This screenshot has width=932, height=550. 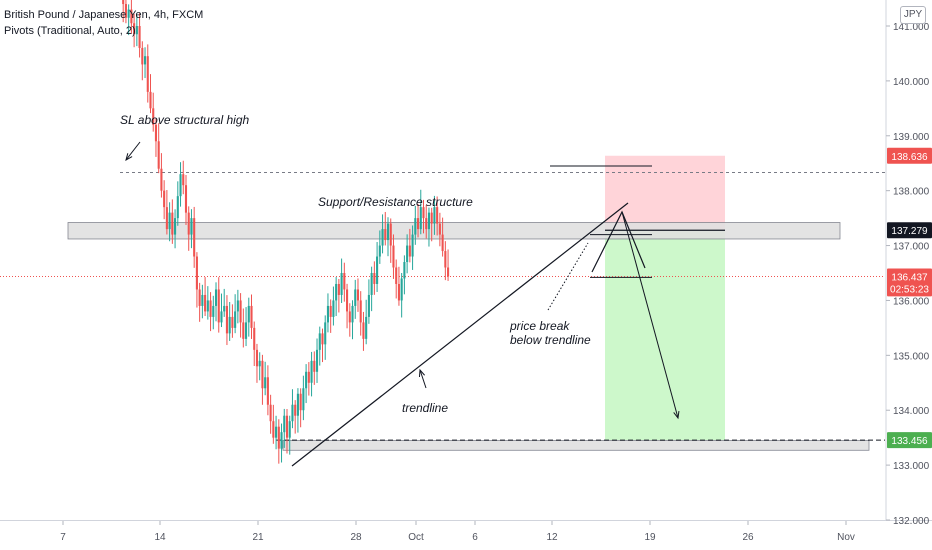 I want to click on entry-price-label: 137.279, so click(x=909, y=230).